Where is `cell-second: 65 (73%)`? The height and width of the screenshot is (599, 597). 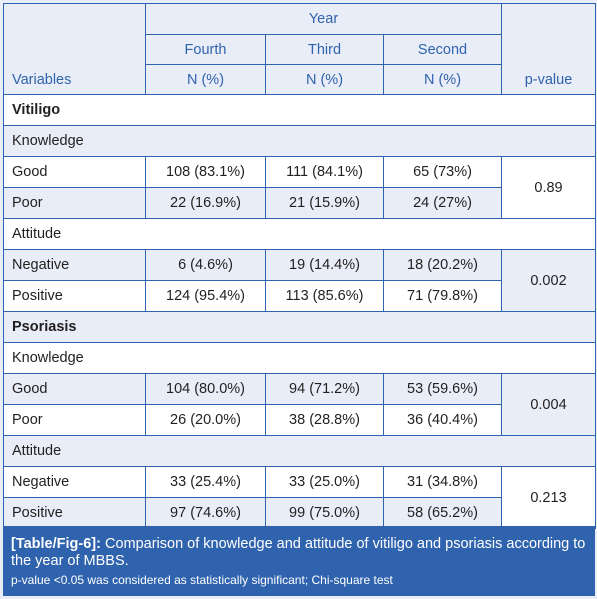 cell-second: 65 (73%) is located at coordinates (442, 172).